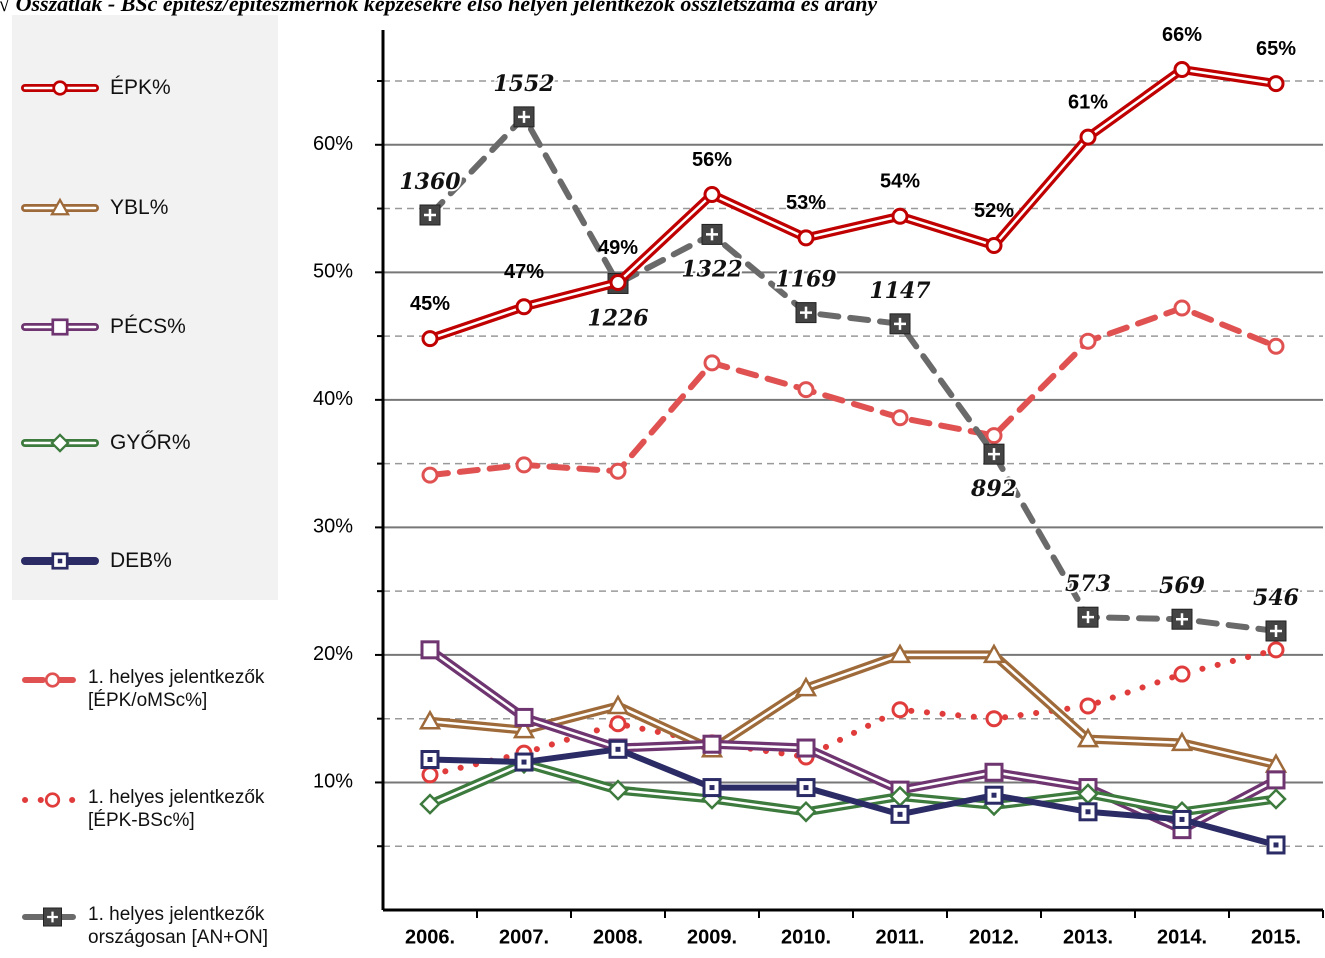  What do you see at coordinates (805, 280) in the screenshot?
I see `data-label: 1169` at bounding box center [805, 280].